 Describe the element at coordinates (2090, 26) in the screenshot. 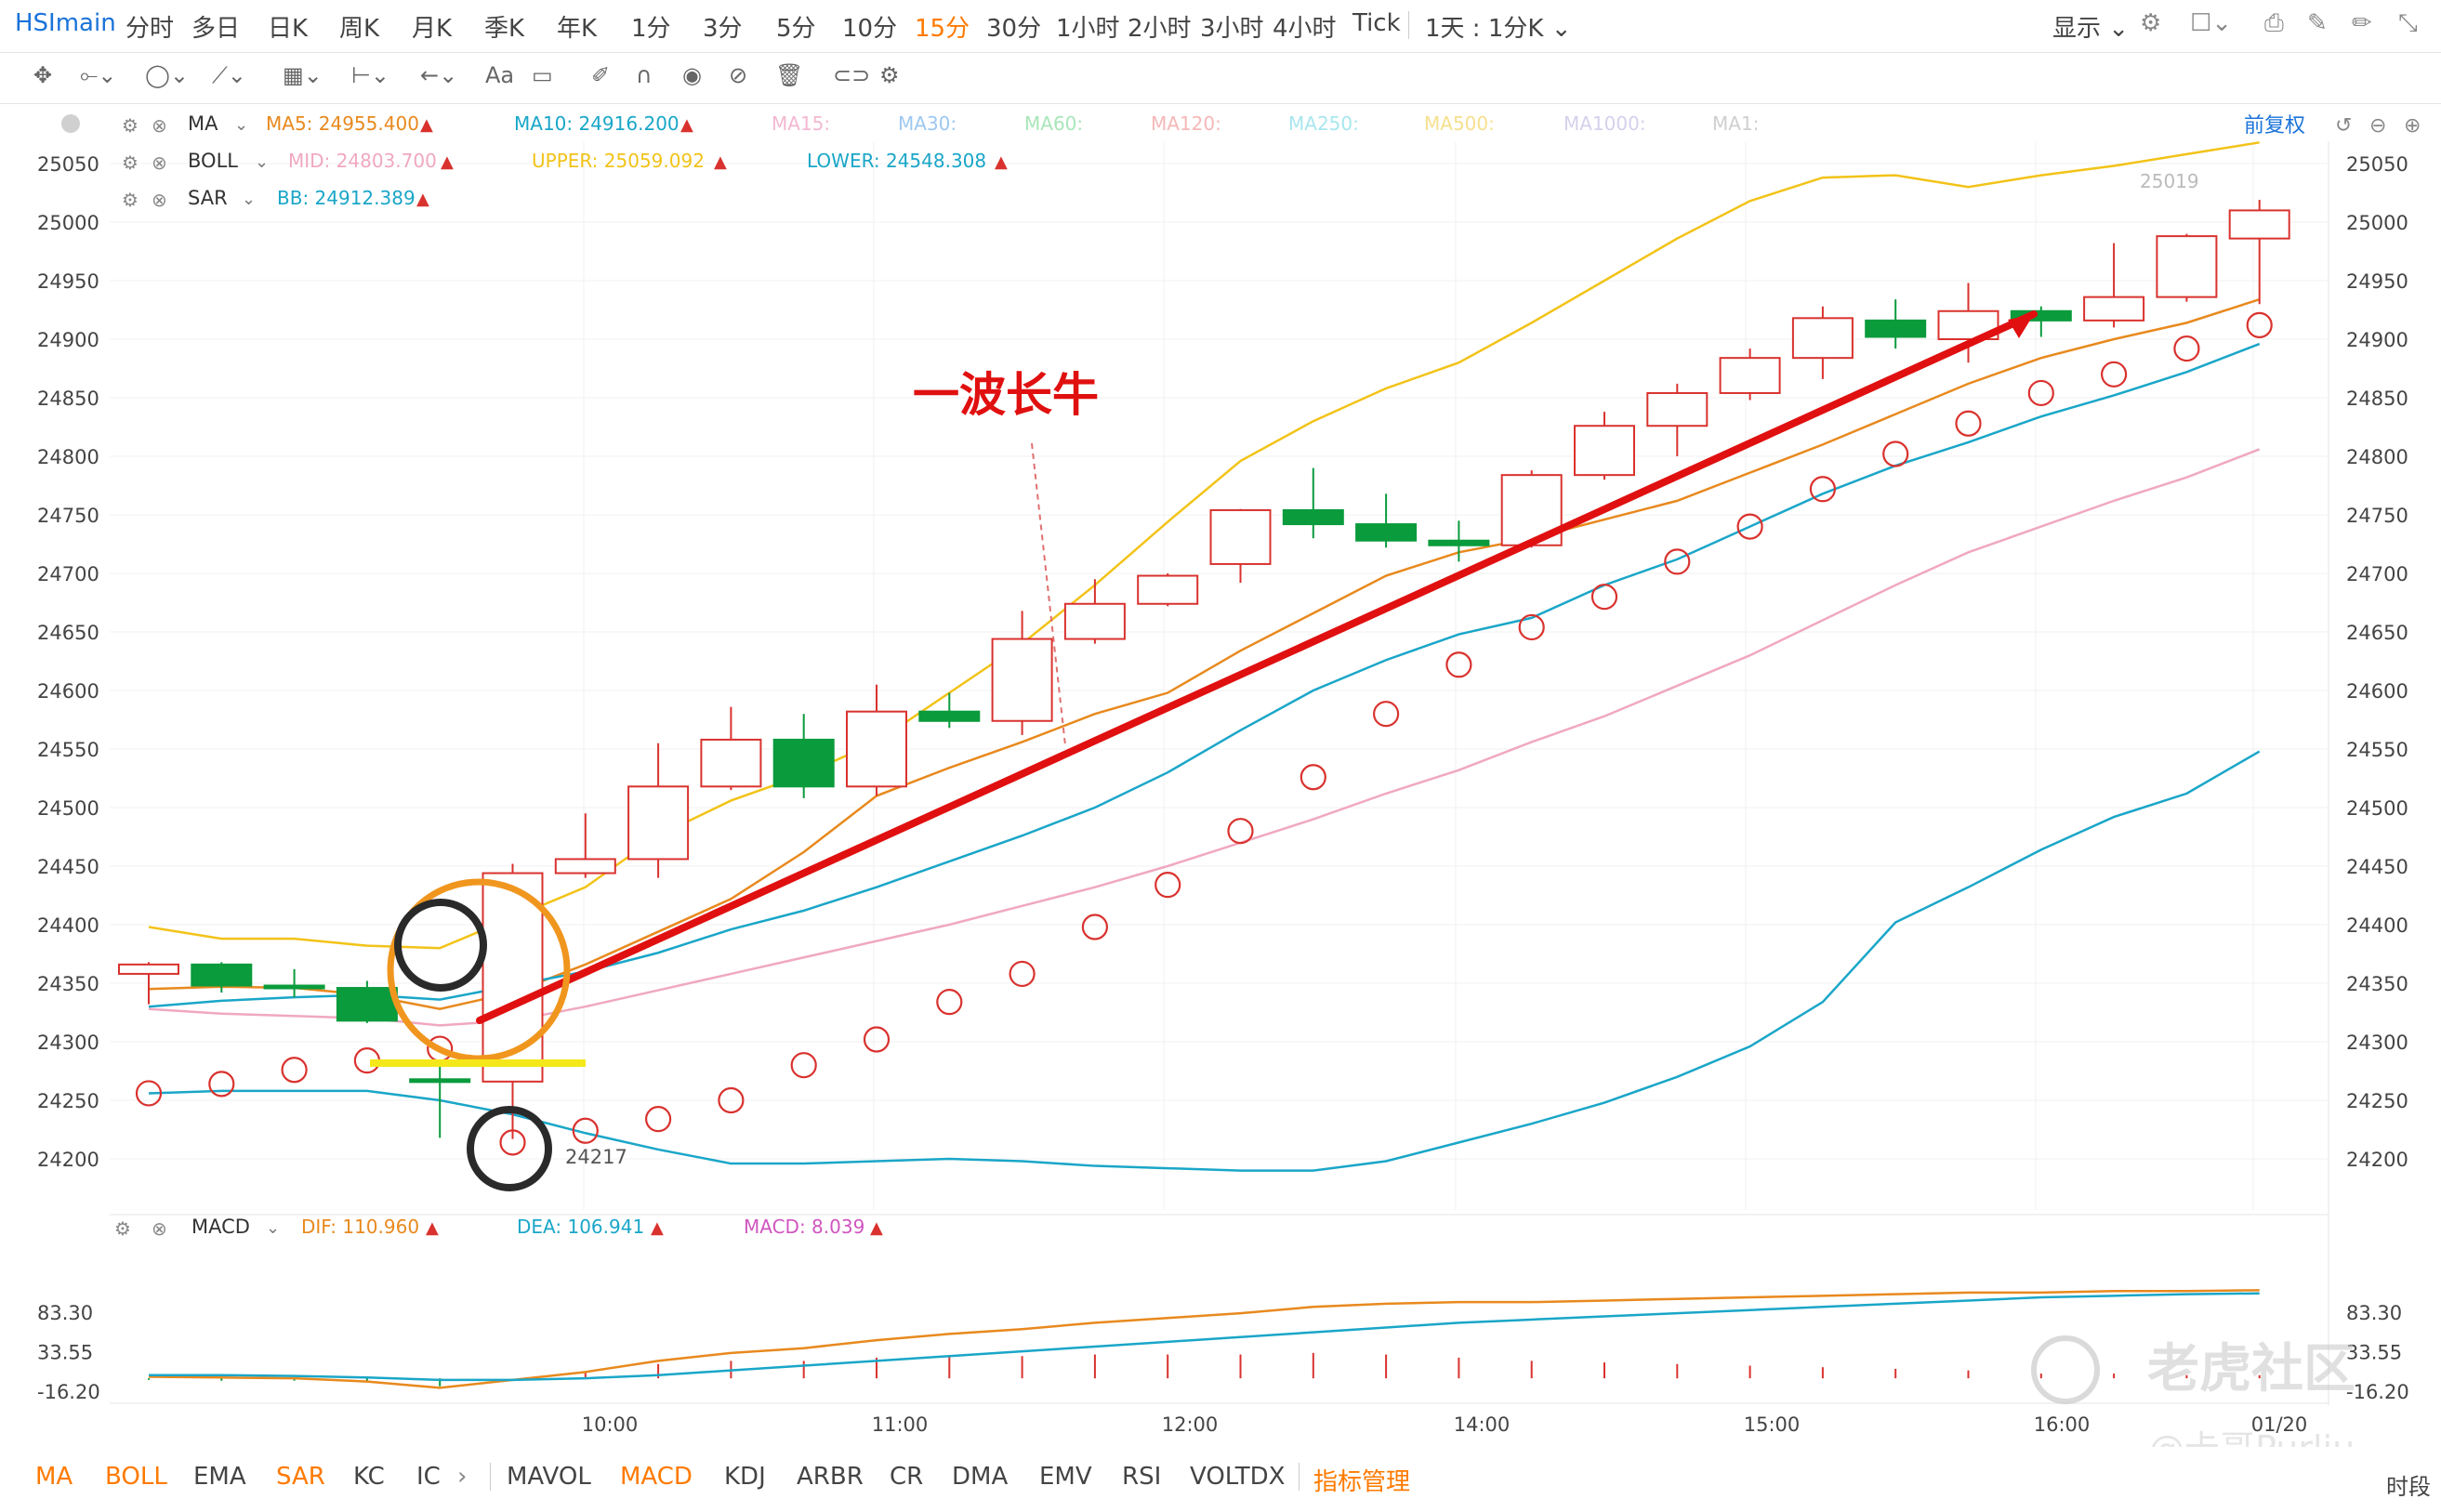

I see `display-menu: 显示 ⌄` at that location.